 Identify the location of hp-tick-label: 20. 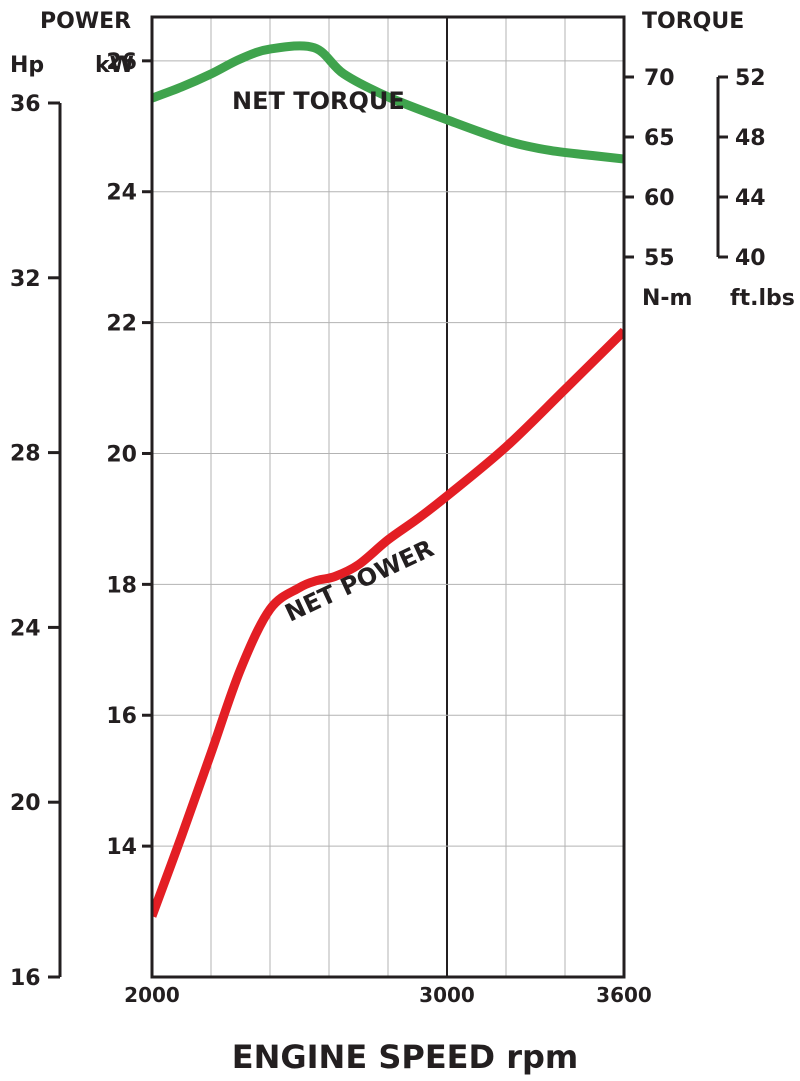
(25, 803).